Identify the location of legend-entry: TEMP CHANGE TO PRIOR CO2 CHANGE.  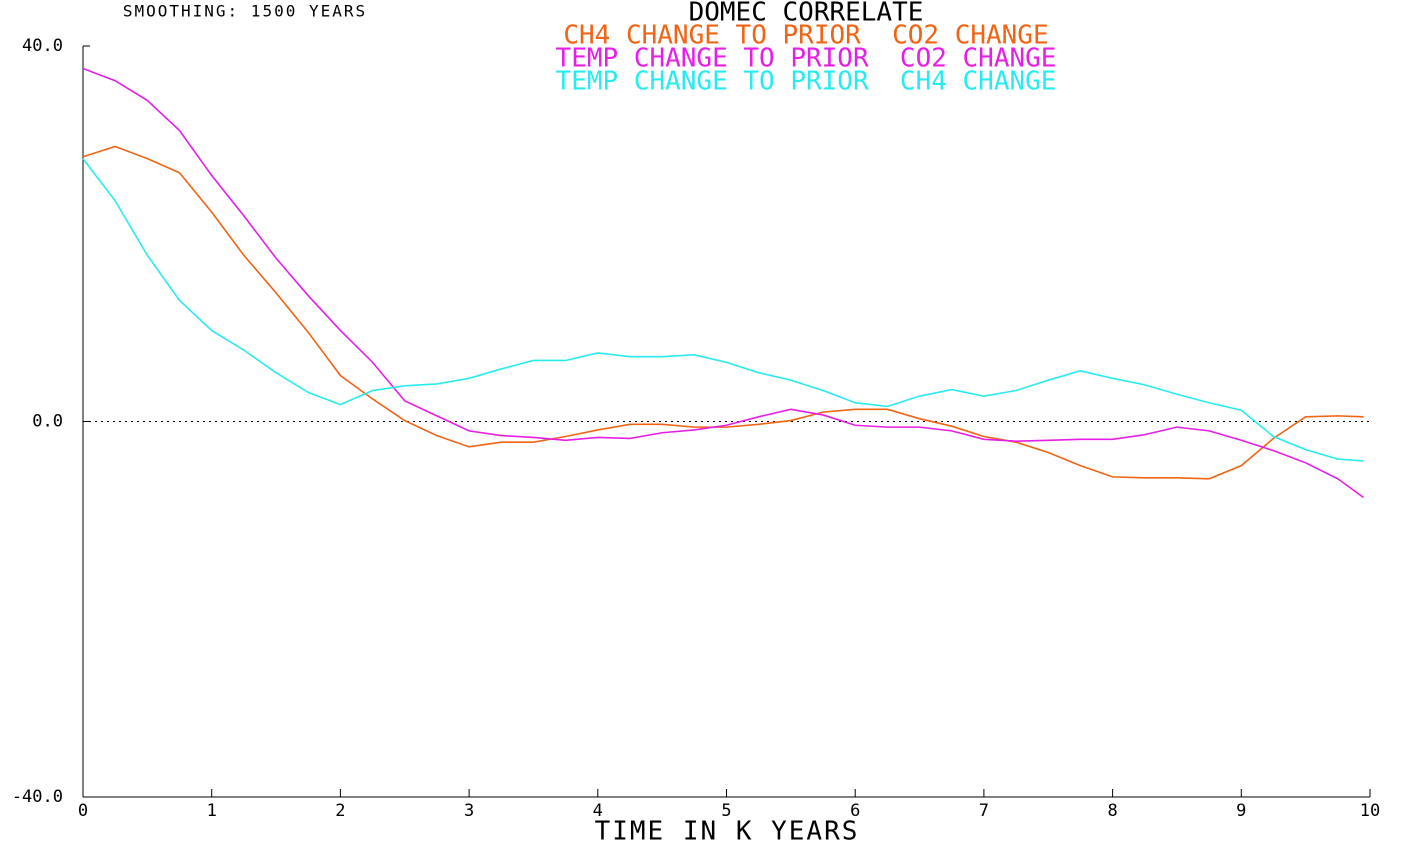
(806, 59).